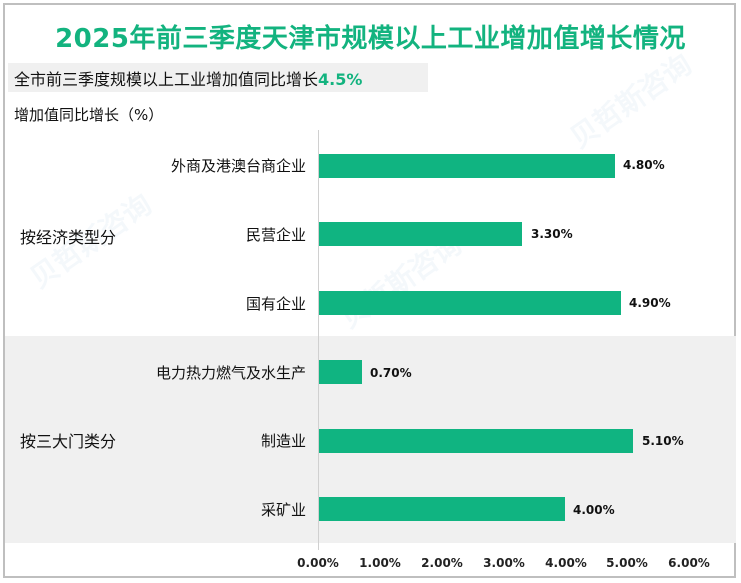 The width and height of the screenshot is (741, 583). I want to click on bar-utilities, so click(340, 372).